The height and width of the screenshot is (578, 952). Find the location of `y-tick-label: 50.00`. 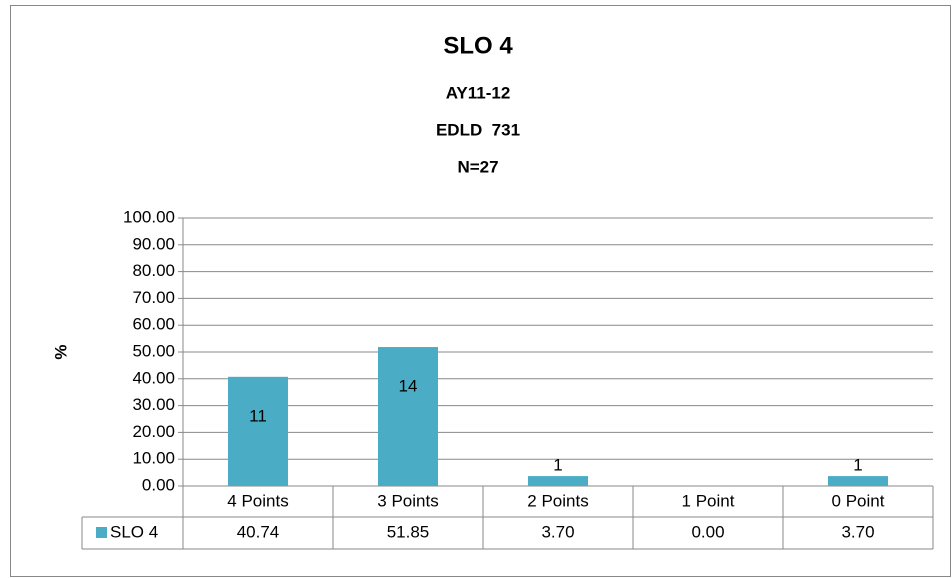

y-tick-label: 50.00 is located at coordinates (153, 350).